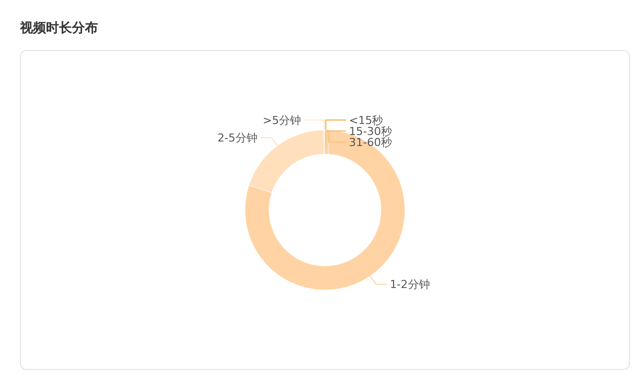 The width and height of the screenshot is (640, 383). What do you see at coordinates (370, 142) in the screenshot?
I see `legend-label: 31-60秒` at bounding box center [370, 142].